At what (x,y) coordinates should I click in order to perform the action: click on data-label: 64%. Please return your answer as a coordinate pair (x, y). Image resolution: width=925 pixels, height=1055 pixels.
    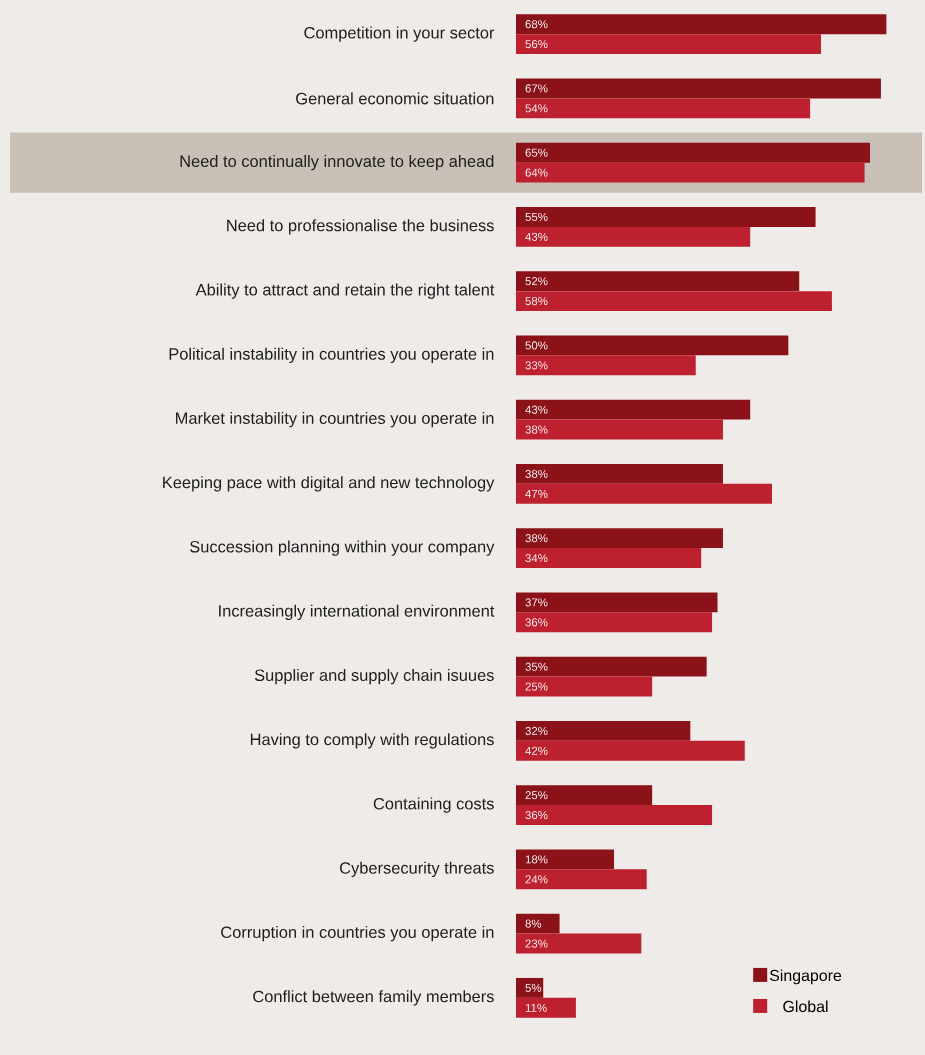
    Looking at the image, I should click on (536, 172).